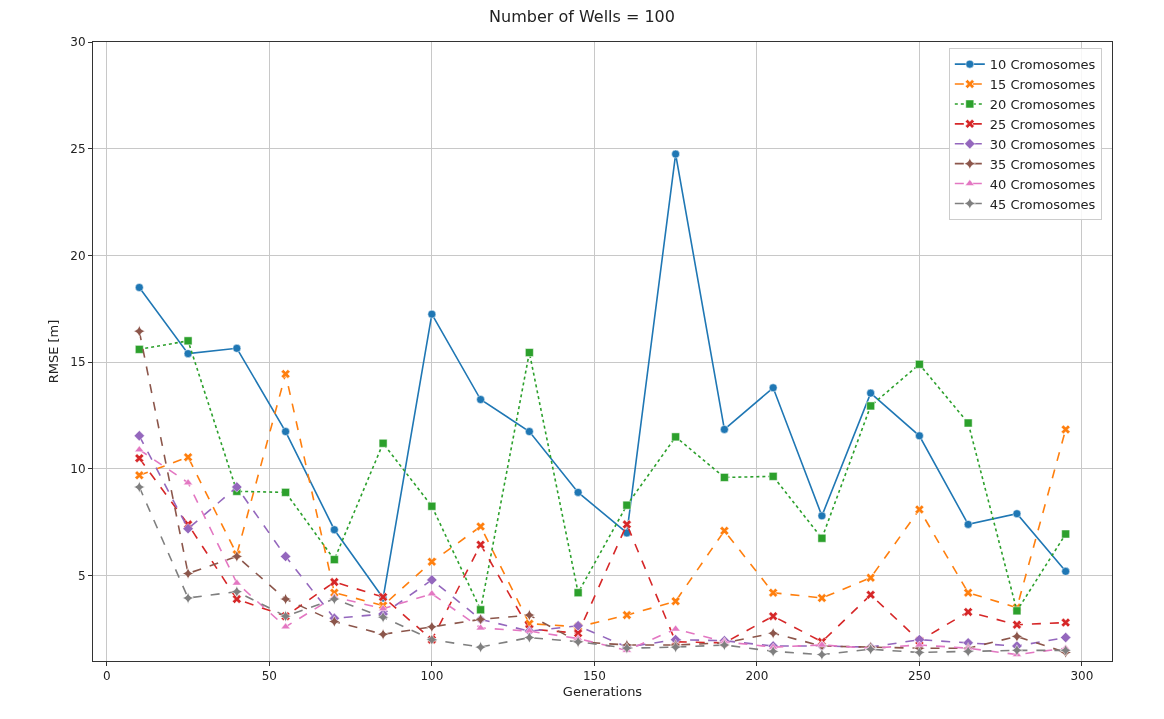 The width and height of the screenshot is (1164, 719). What do you see at coordinates (582, 16) in the screenshot?
I see `chart-title: Number of Wells = 100` at bounding box center [582, 16].